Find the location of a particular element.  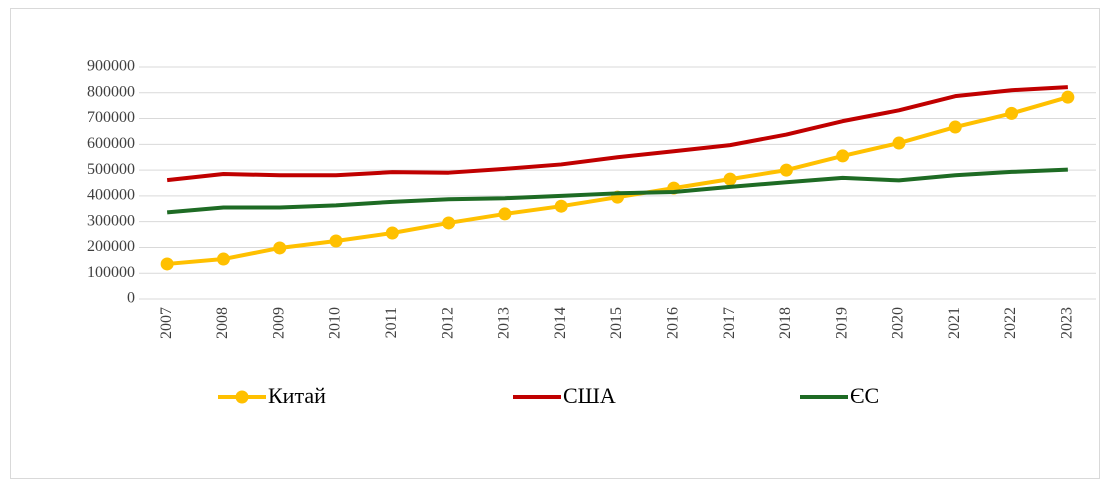

y-tick-label: 200000 is located at coordinates (111, 246).